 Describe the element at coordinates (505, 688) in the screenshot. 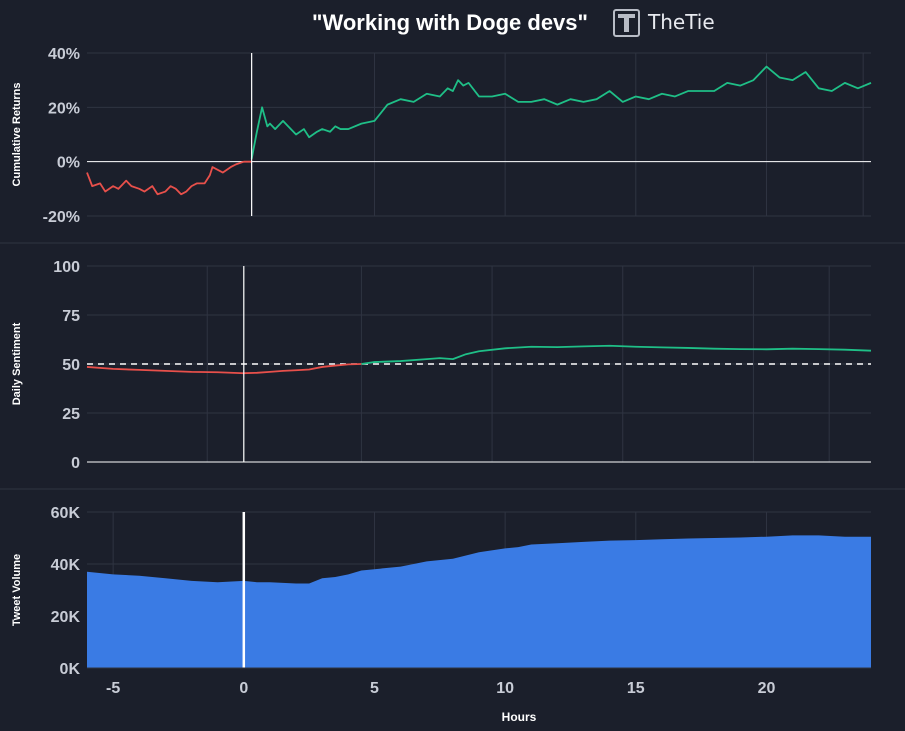

I see `x-tick-label: 10` at that location.